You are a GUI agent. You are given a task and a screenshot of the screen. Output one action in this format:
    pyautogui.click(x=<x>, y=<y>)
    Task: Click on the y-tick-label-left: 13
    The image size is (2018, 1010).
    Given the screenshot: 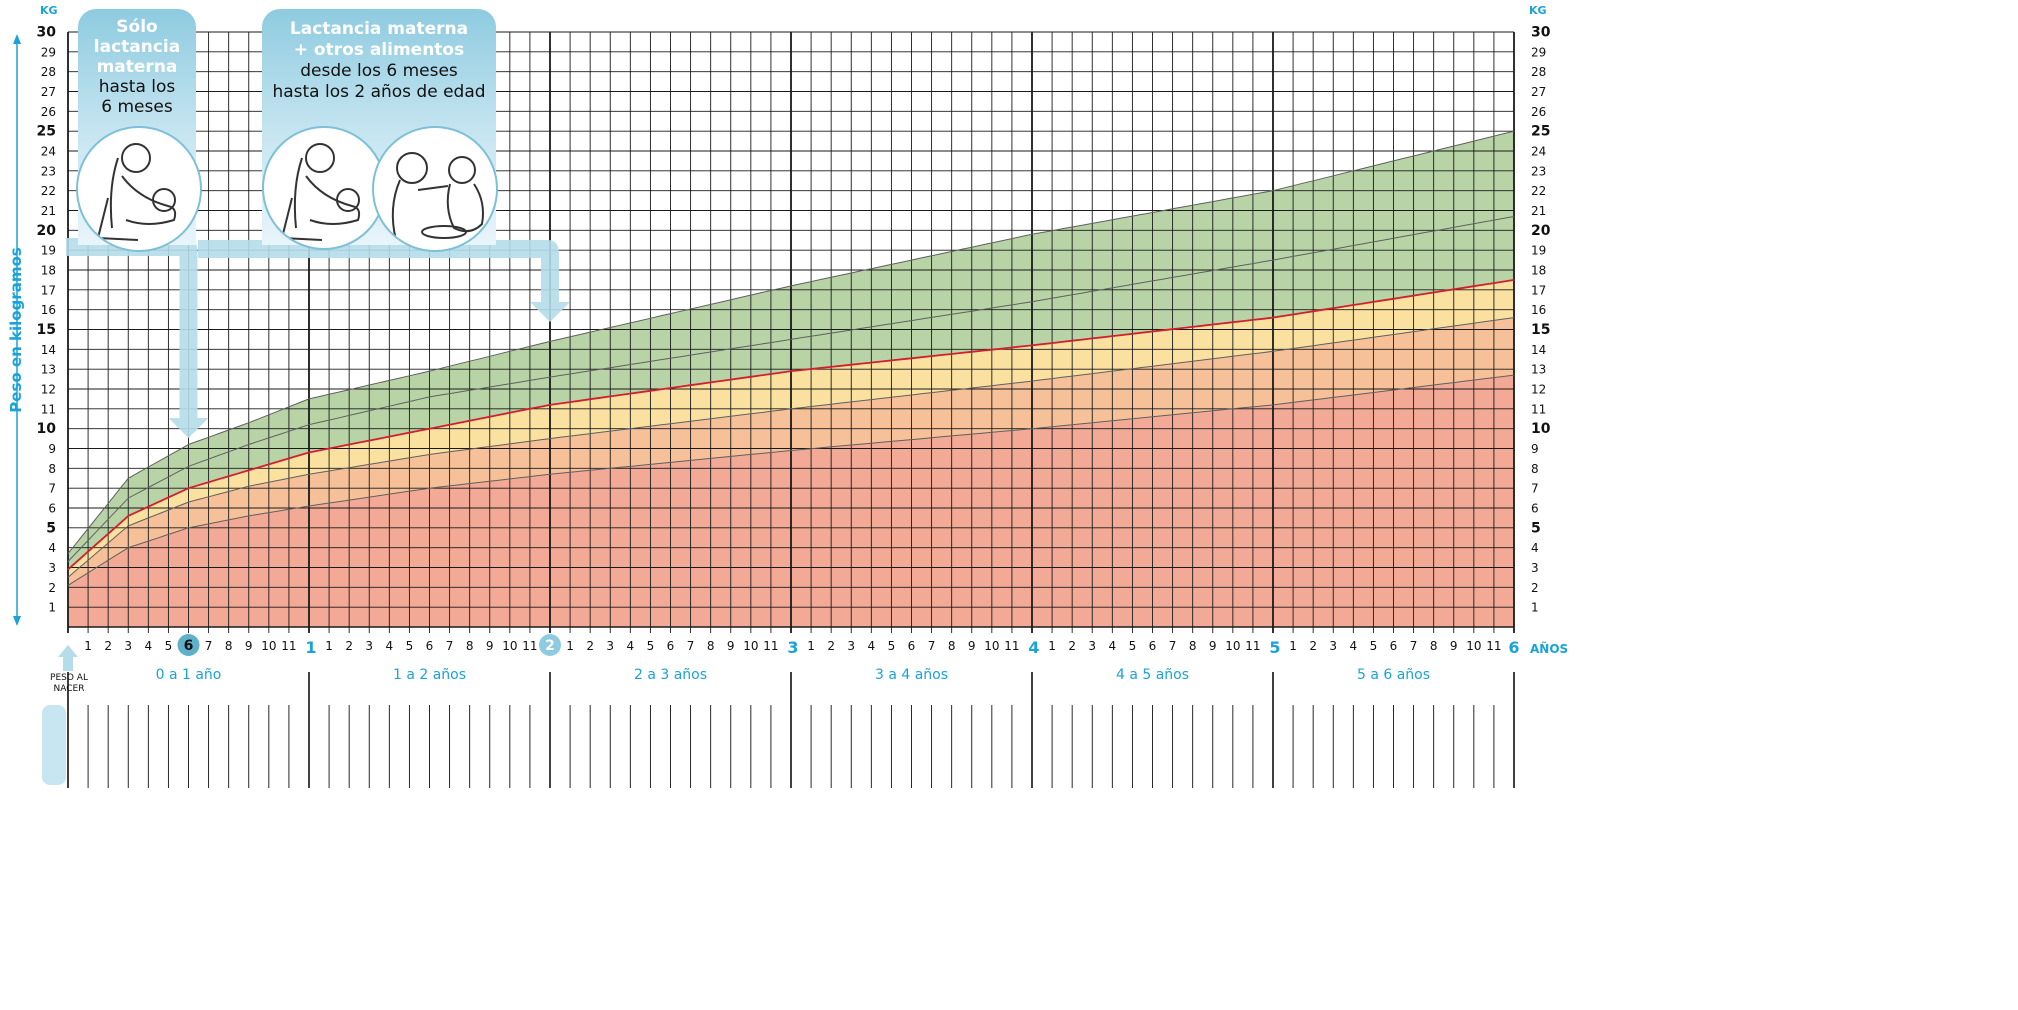 What is the action you would take?
    pyautogui.click(x=48, y=370)
    